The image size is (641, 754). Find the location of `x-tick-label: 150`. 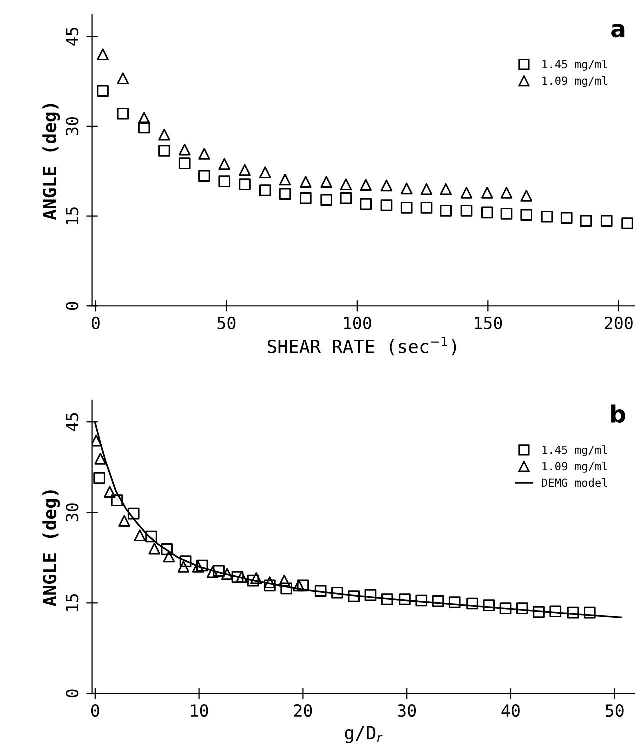

x-tick-label: 150 is located at coordinates (488, 323).